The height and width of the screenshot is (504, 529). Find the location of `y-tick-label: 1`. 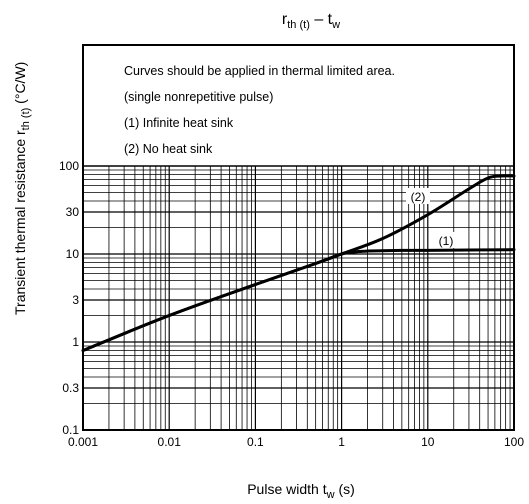

y-tick-label: 1 is located at coordinates (75, 342).